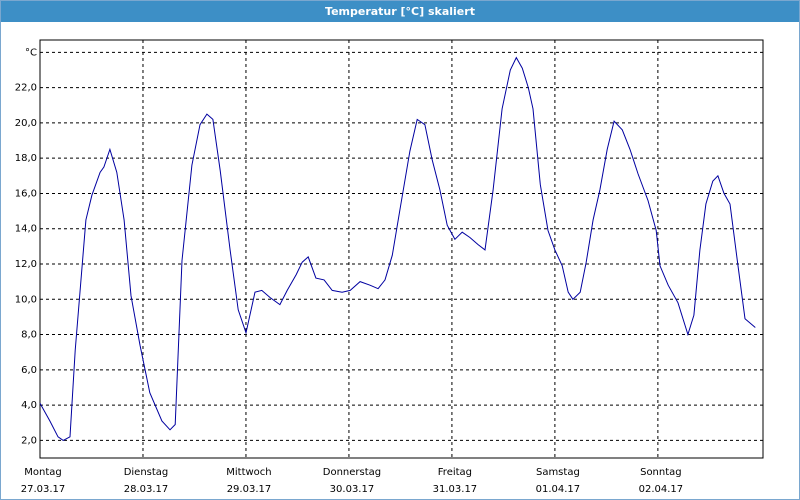 The image size is (800, 500). What do you see at coordinates (31, 52) in the screenshot?
I see `y-tick-label: °C` at bounding box center [31, 52].